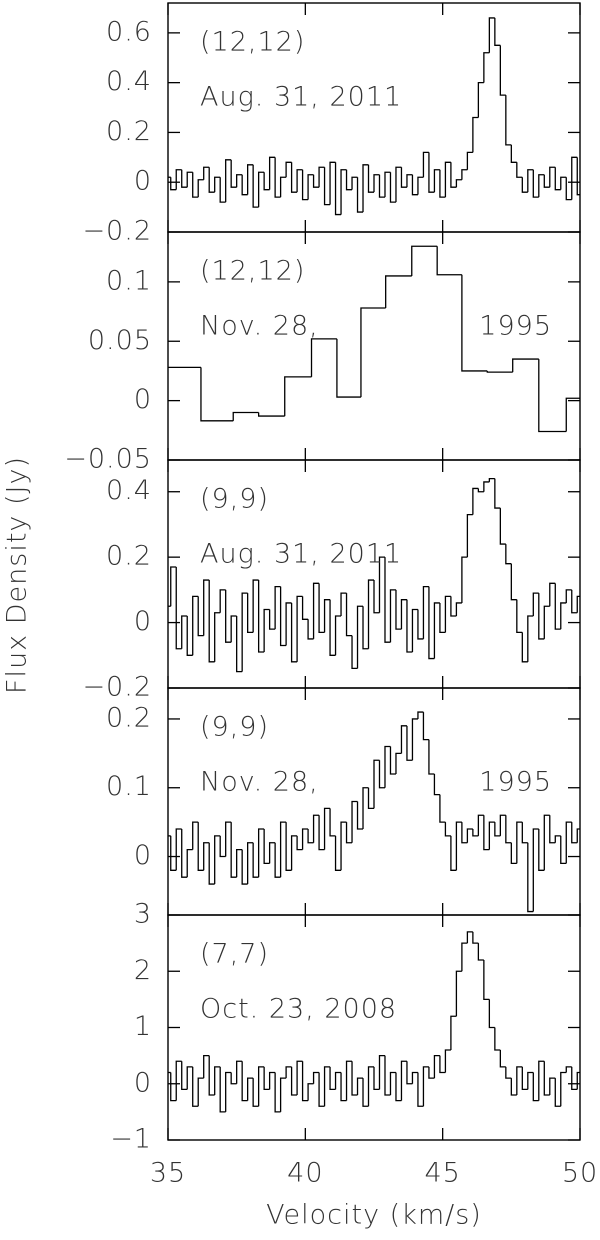 This screenshot has width=600, height=1240. I want to click on y-tick-label: −0.2, so click(117, 687).